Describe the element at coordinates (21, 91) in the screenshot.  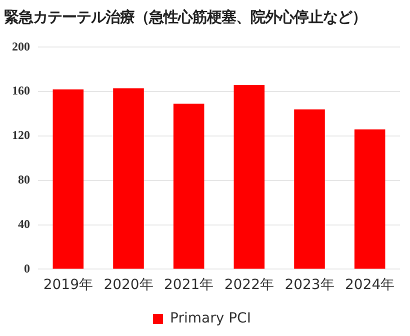
I see `y-tick-label: 160` at that location.